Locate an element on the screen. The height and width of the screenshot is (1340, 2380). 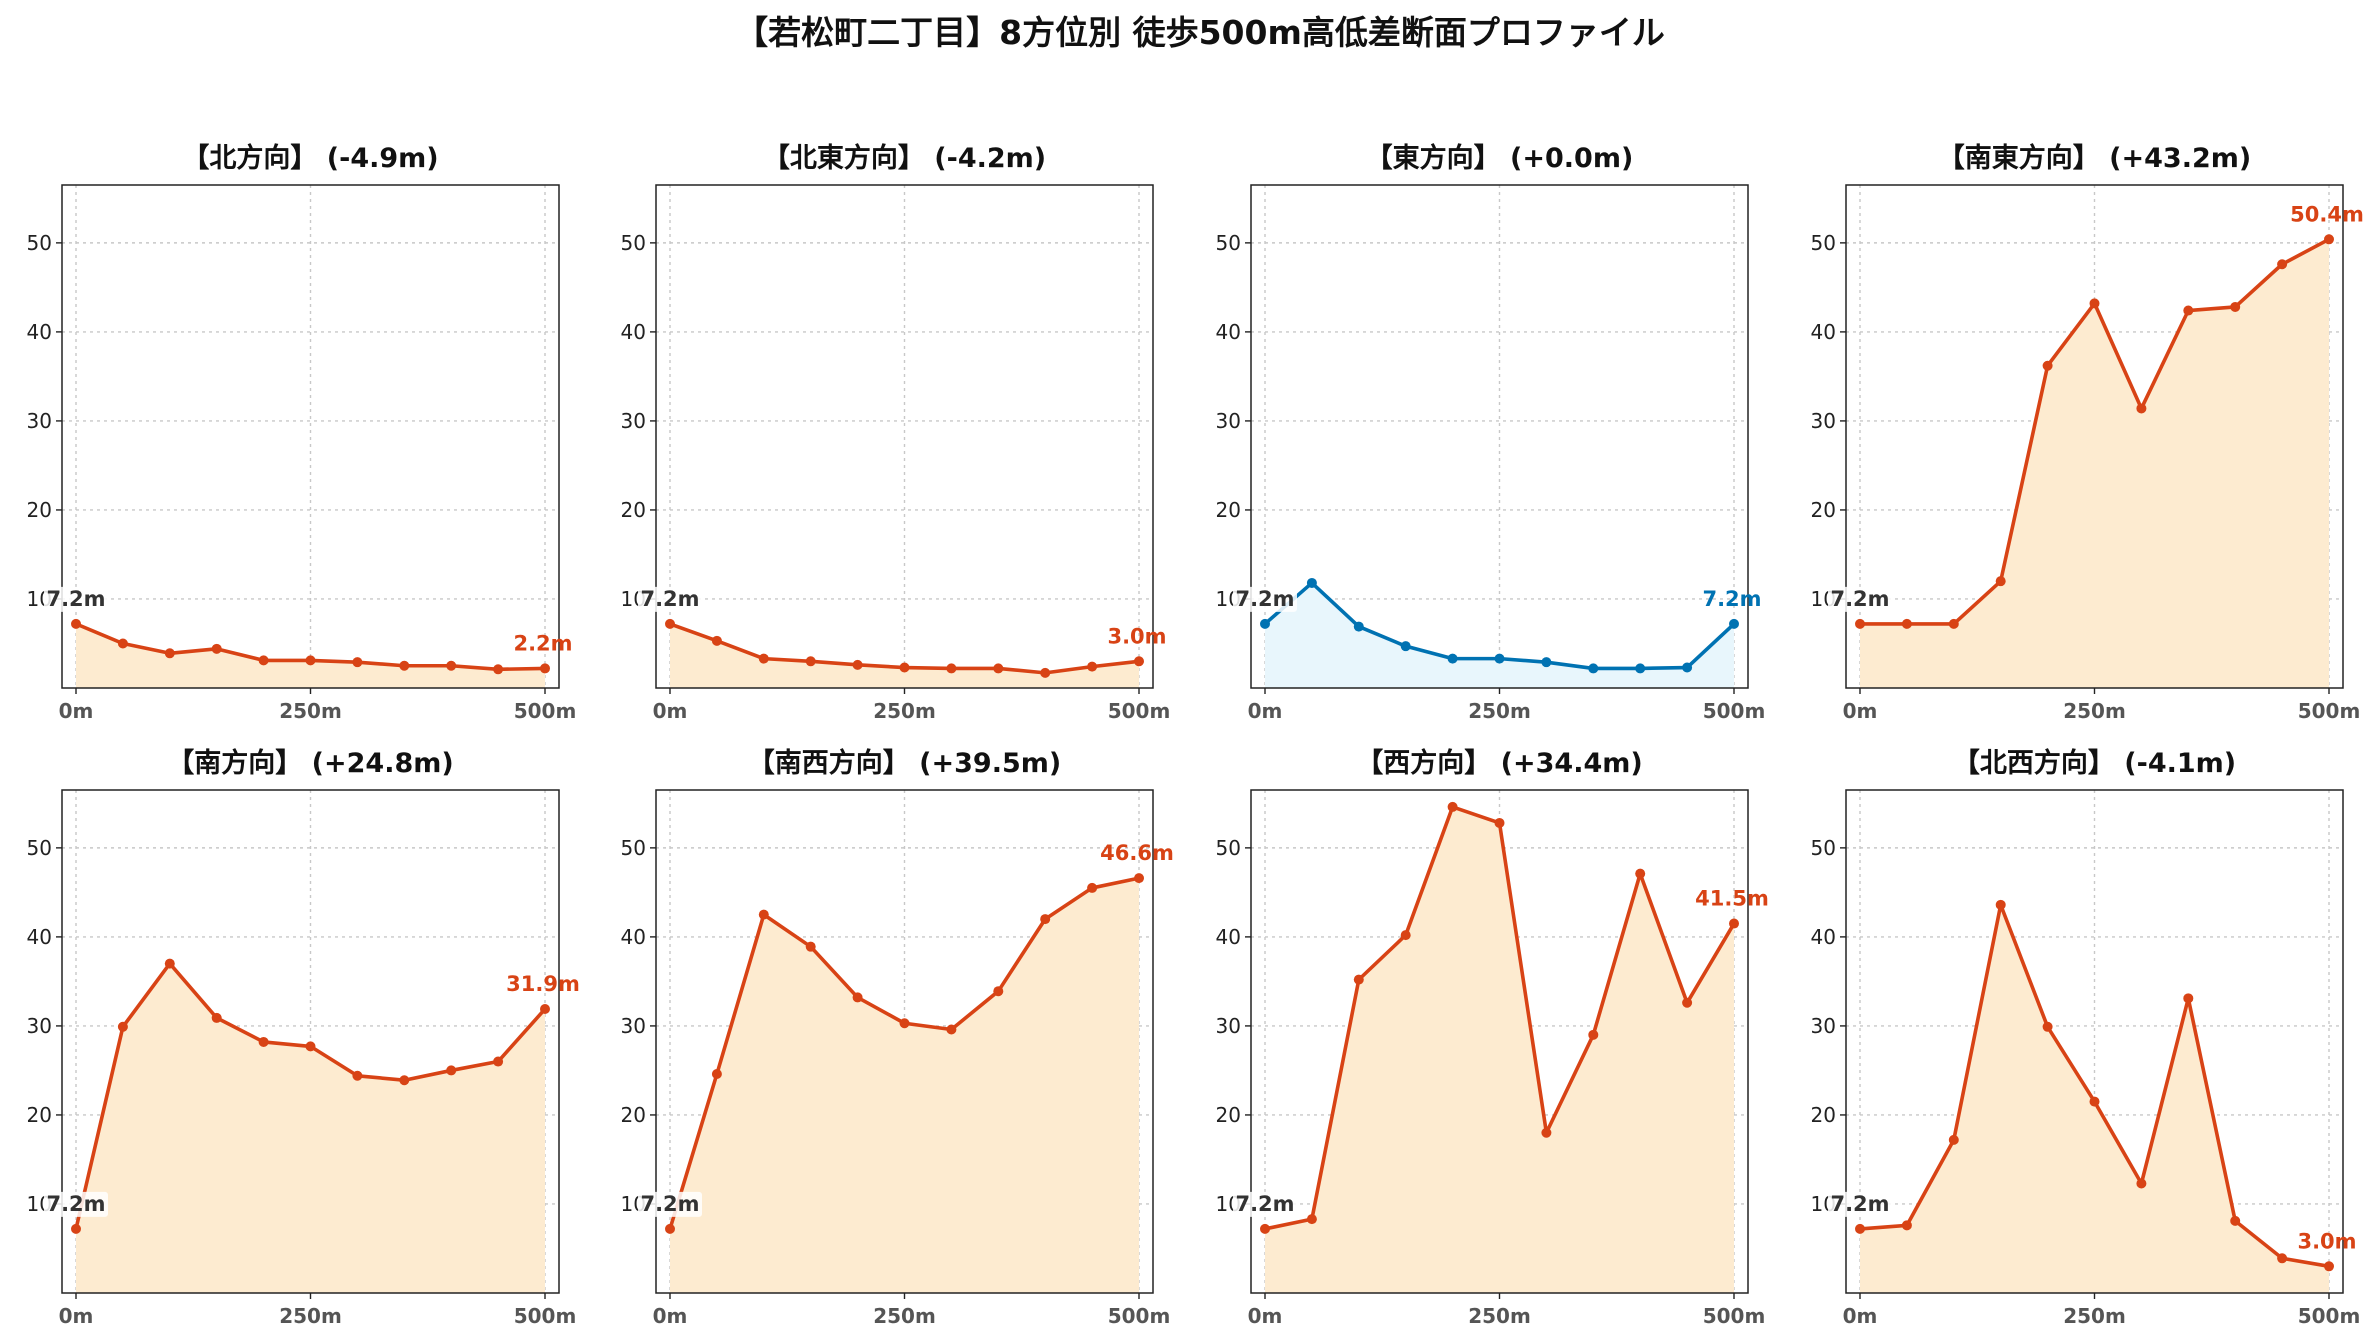
figure-title: 【若松町二丁目】8方位別 徒歩500m高低差断面プロファイル is located at coordinates (1200, 32).